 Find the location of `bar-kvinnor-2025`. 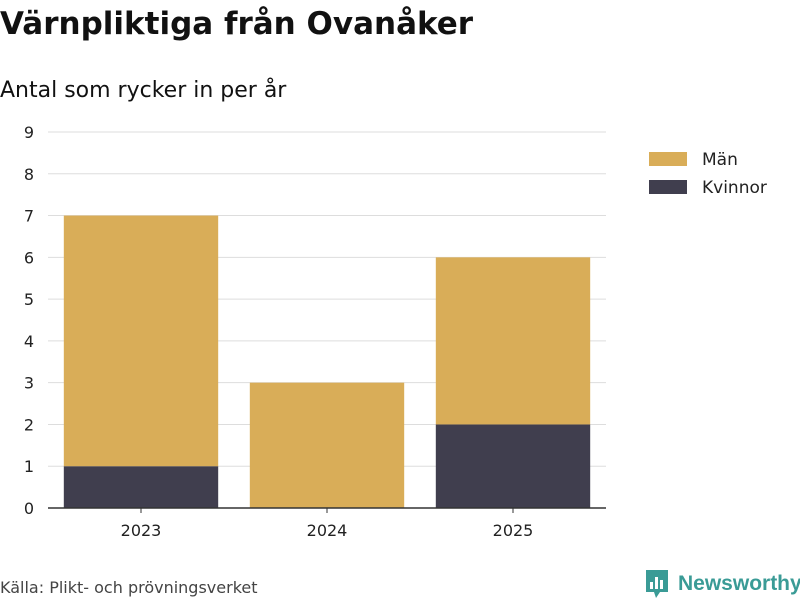

bar-kvinnor-2025 is located at coordinates (513, 466).